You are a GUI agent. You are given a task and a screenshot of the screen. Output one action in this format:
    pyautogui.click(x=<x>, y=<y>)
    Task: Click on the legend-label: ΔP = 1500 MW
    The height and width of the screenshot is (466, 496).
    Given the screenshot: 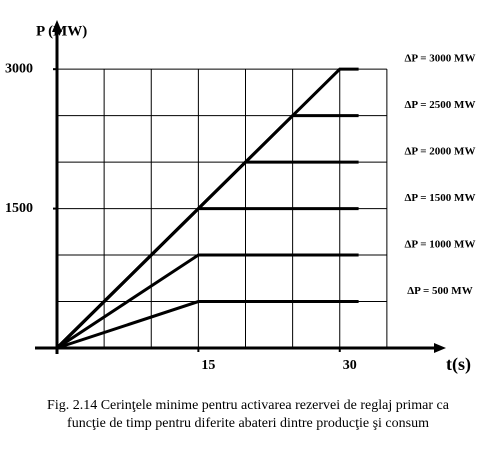 What is the action you would take?
    pyautogui.click(x=440, y=198)
    